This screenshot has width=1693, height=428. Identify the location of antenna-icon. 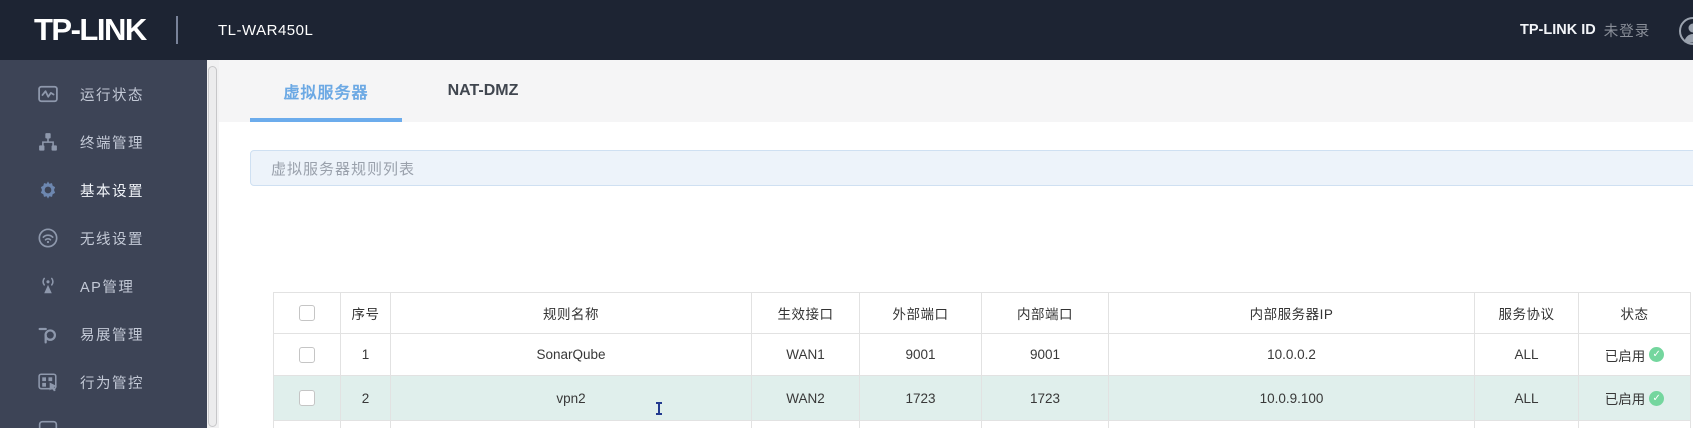
(48, 286).